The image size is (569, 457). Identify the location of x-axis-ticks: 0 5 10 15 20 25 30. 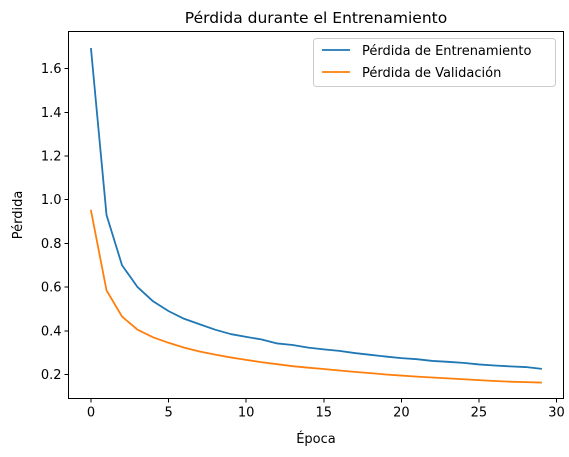
(326, 409).